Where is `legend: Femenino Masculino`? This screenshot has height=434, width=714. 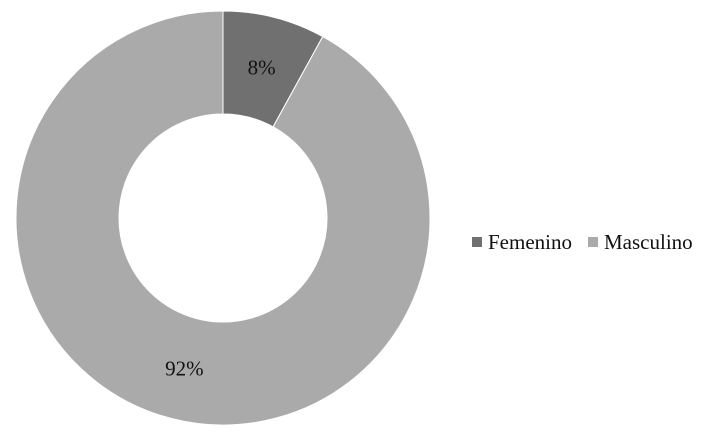 legend: Femenino Masculino is located at coordinates (582, 242).